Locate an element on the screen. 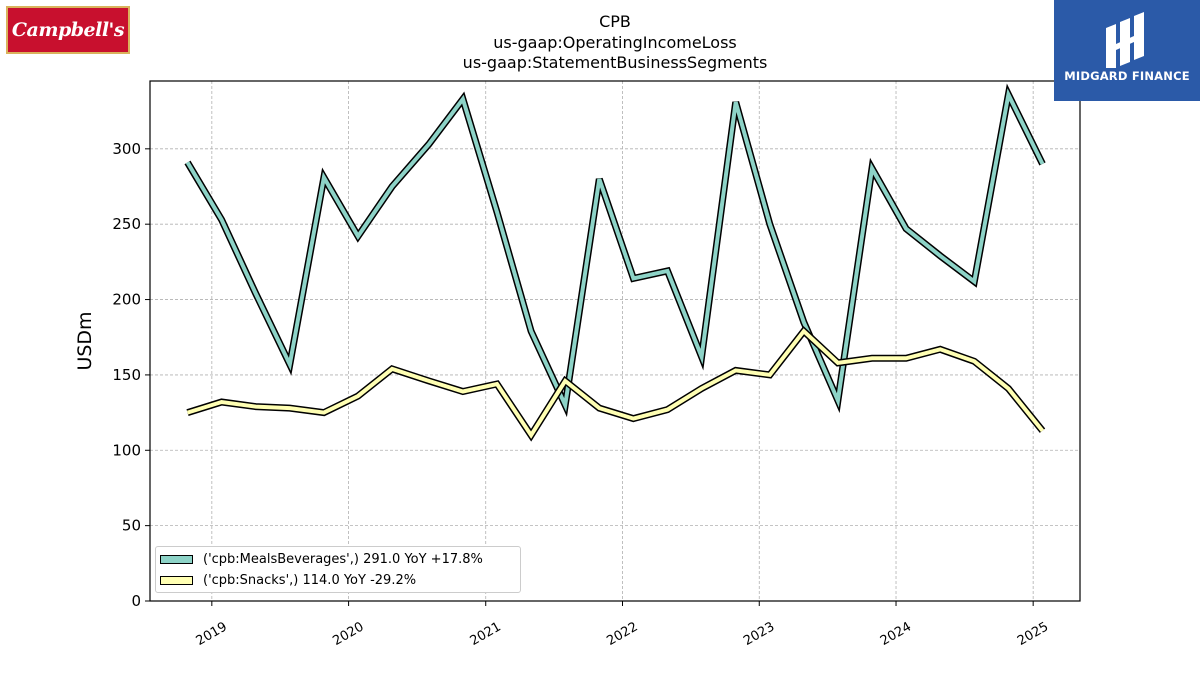  campbells-logo-text: Campbell's is located at coordinates (68, 30).